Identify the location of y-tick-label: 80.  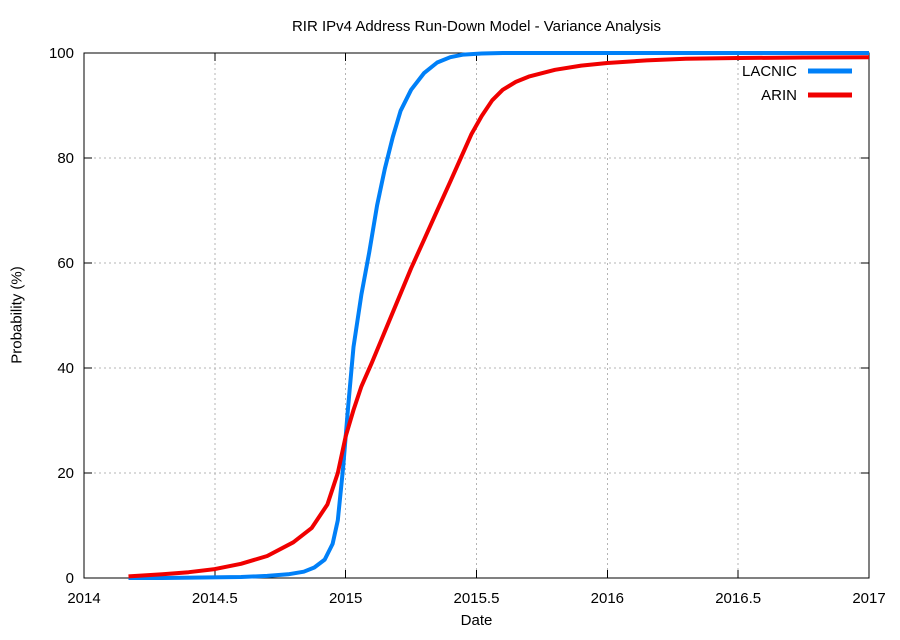
(65, 158).